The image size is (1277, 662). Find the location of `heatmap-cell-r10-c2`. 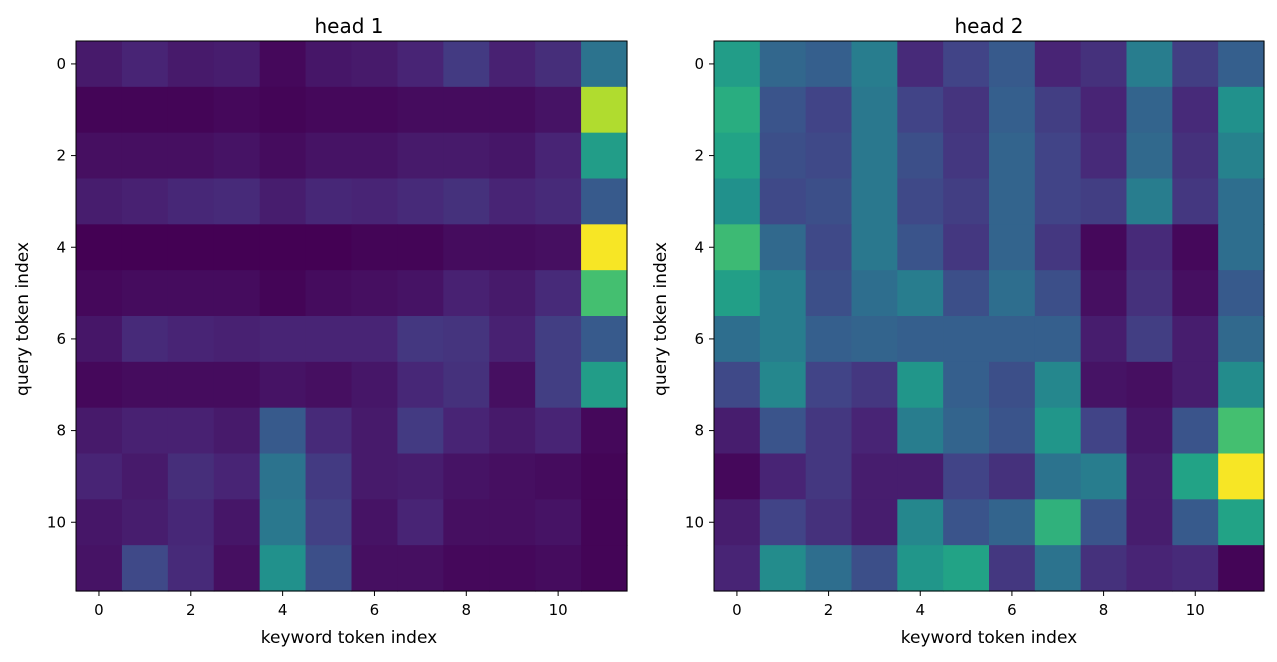

heatmap-cell-r10-c2 is located at coordinates (191, 522).